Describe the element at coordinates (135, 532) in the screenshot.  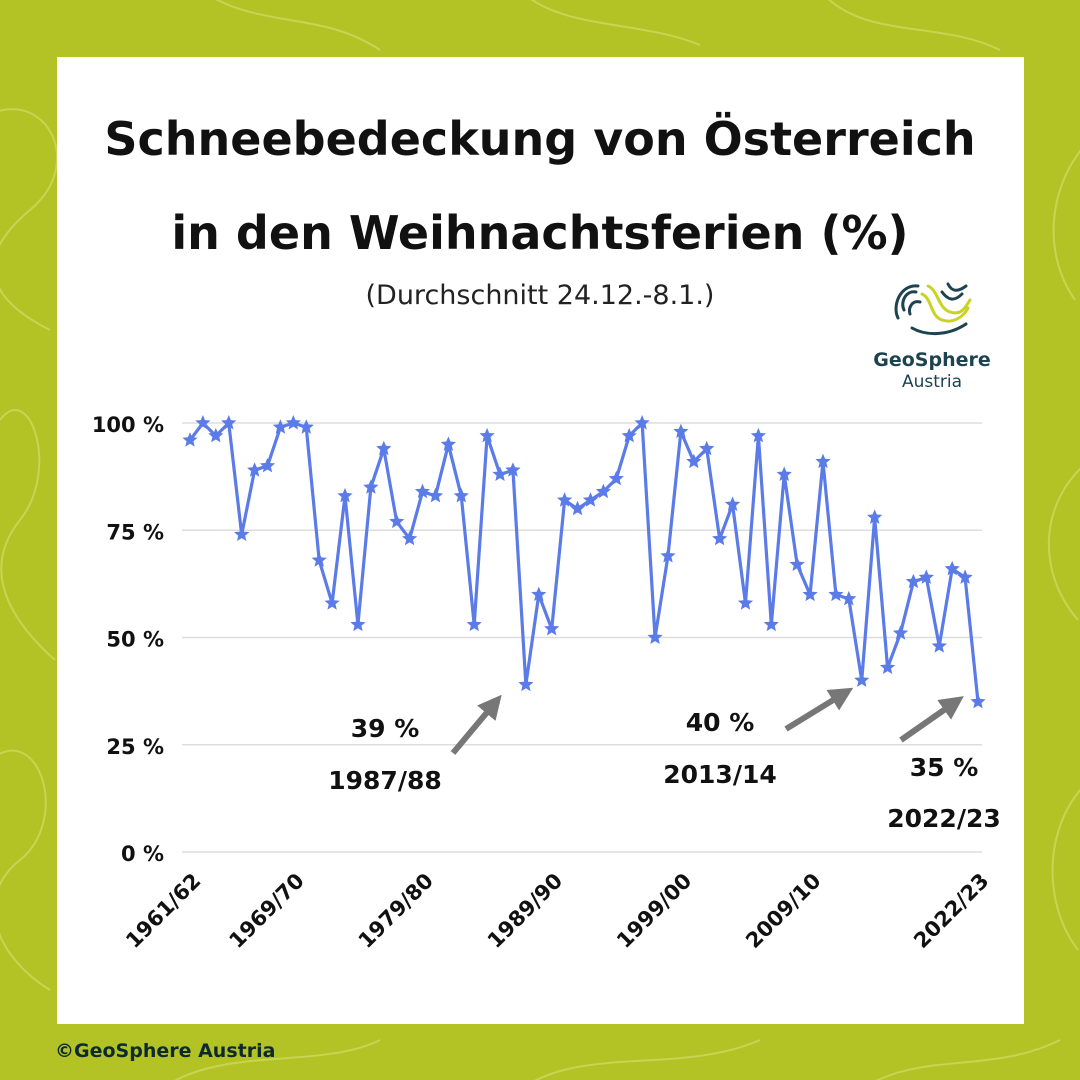
I see `y-tick-label: 75 %` at that location.